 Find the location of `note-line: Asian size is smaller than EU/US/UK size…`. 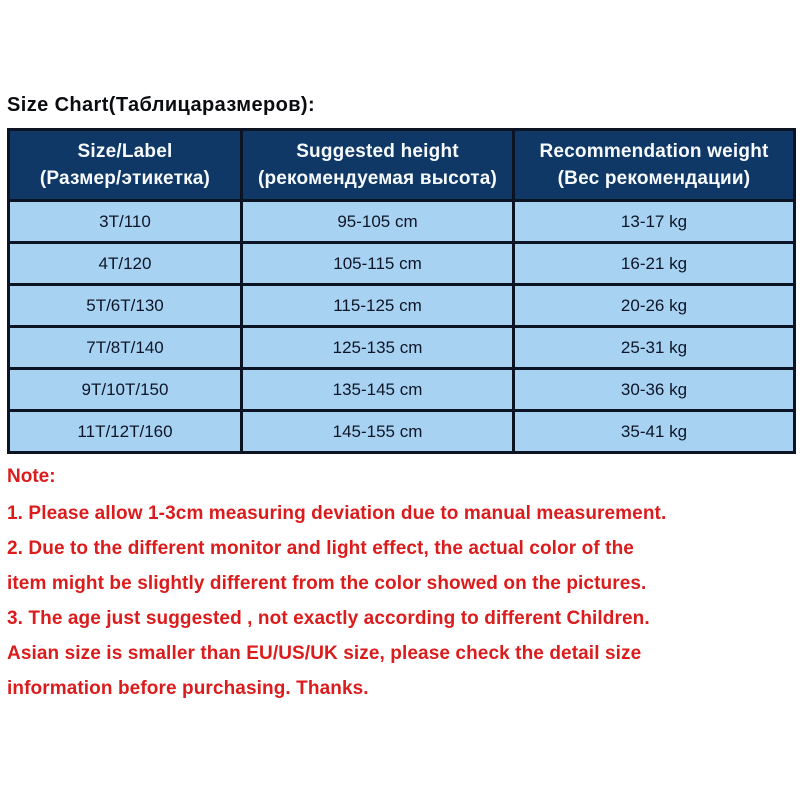

note-line: Asian size is smaller than EU/US/UK size… is located at coordinates (324, 653).